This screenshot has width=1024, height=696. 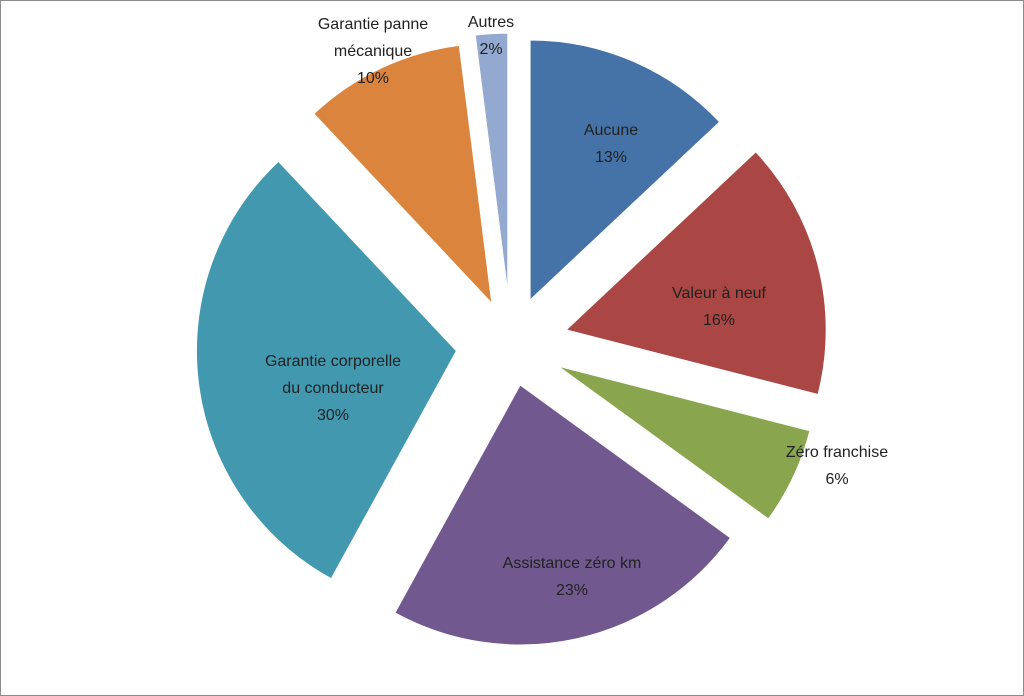 I want to click on slice-label-6: Garantie panne mécanique 10%, so click(x=373, y=51).